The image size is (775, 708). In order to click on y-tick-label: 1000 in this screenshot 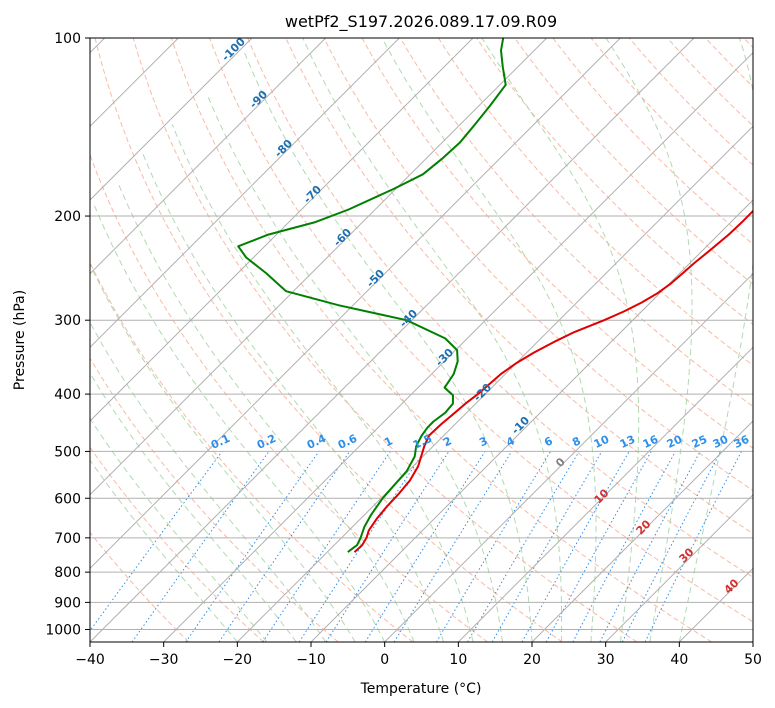, I will do `click(63, 630)`.